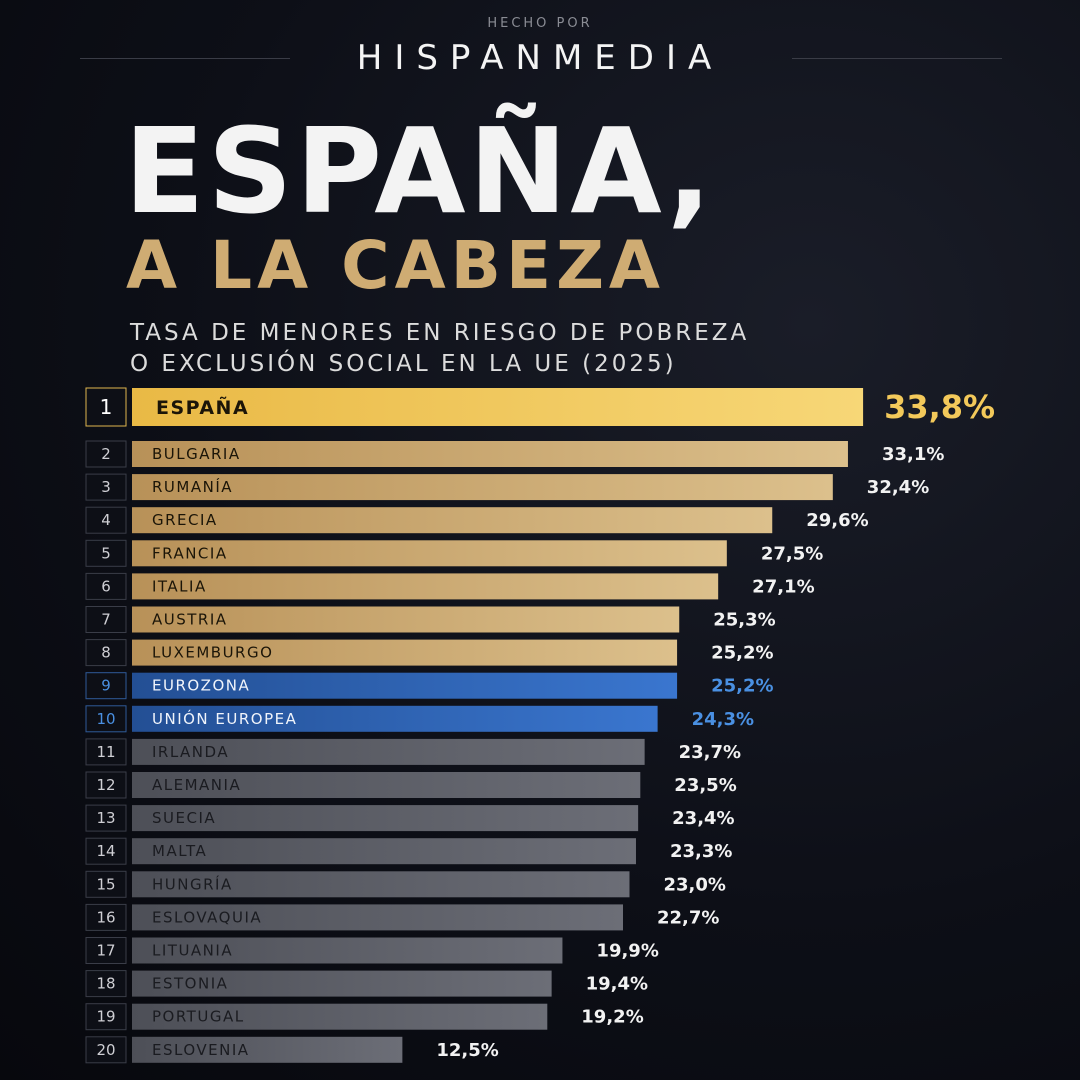  I want to click on rank-label: 15, so click(105, 884).